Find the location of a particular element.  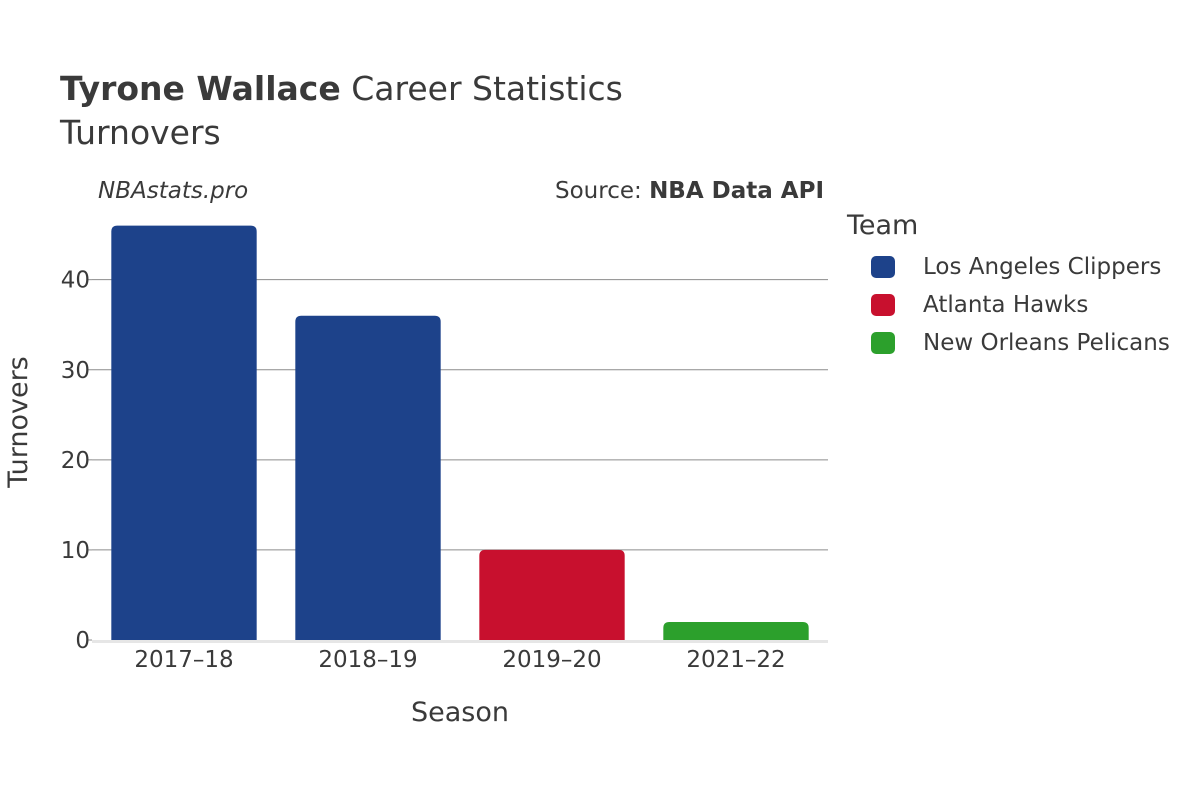

bar-2018–19 is located at coordinates (368, 477).